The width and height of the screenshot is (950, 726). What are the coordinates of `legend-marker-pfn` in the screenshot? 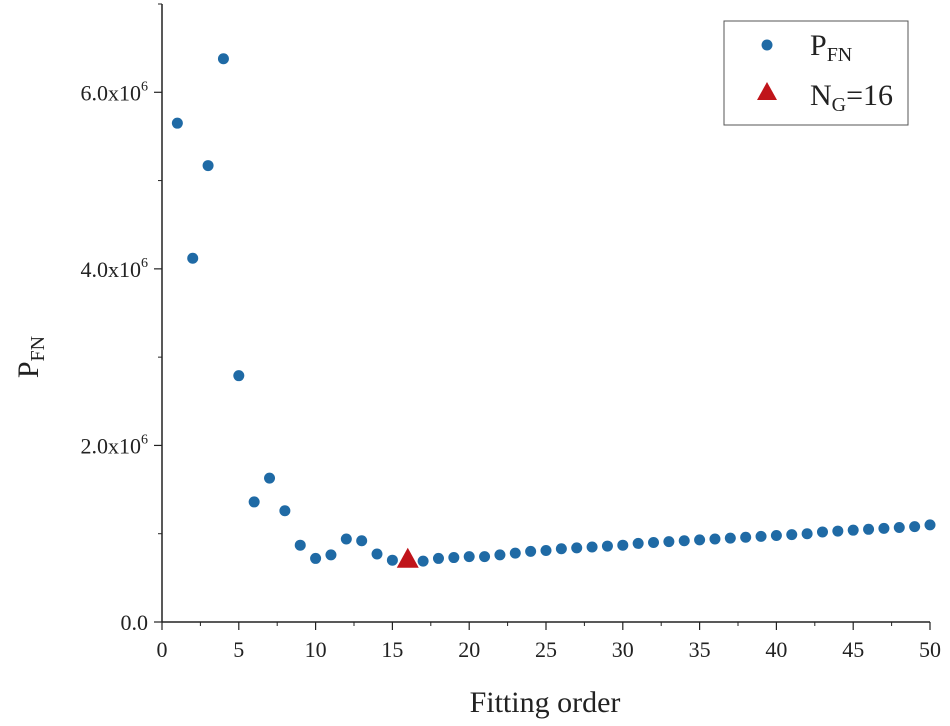 It's located at (767, 45).